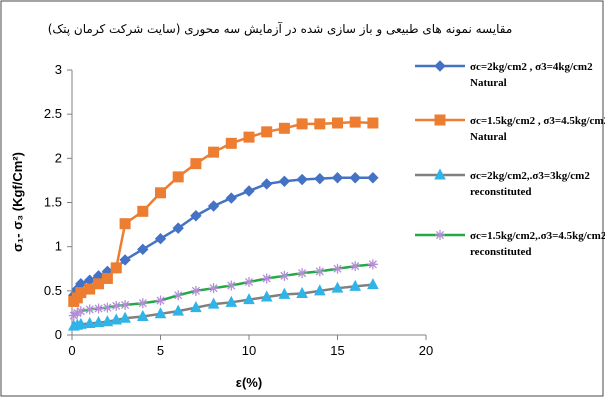 This screenshot has height=398, width=605. I want to click on y-axis-title: σ₁- σ₃ (Kgf/Cm²), so click(17, 202).